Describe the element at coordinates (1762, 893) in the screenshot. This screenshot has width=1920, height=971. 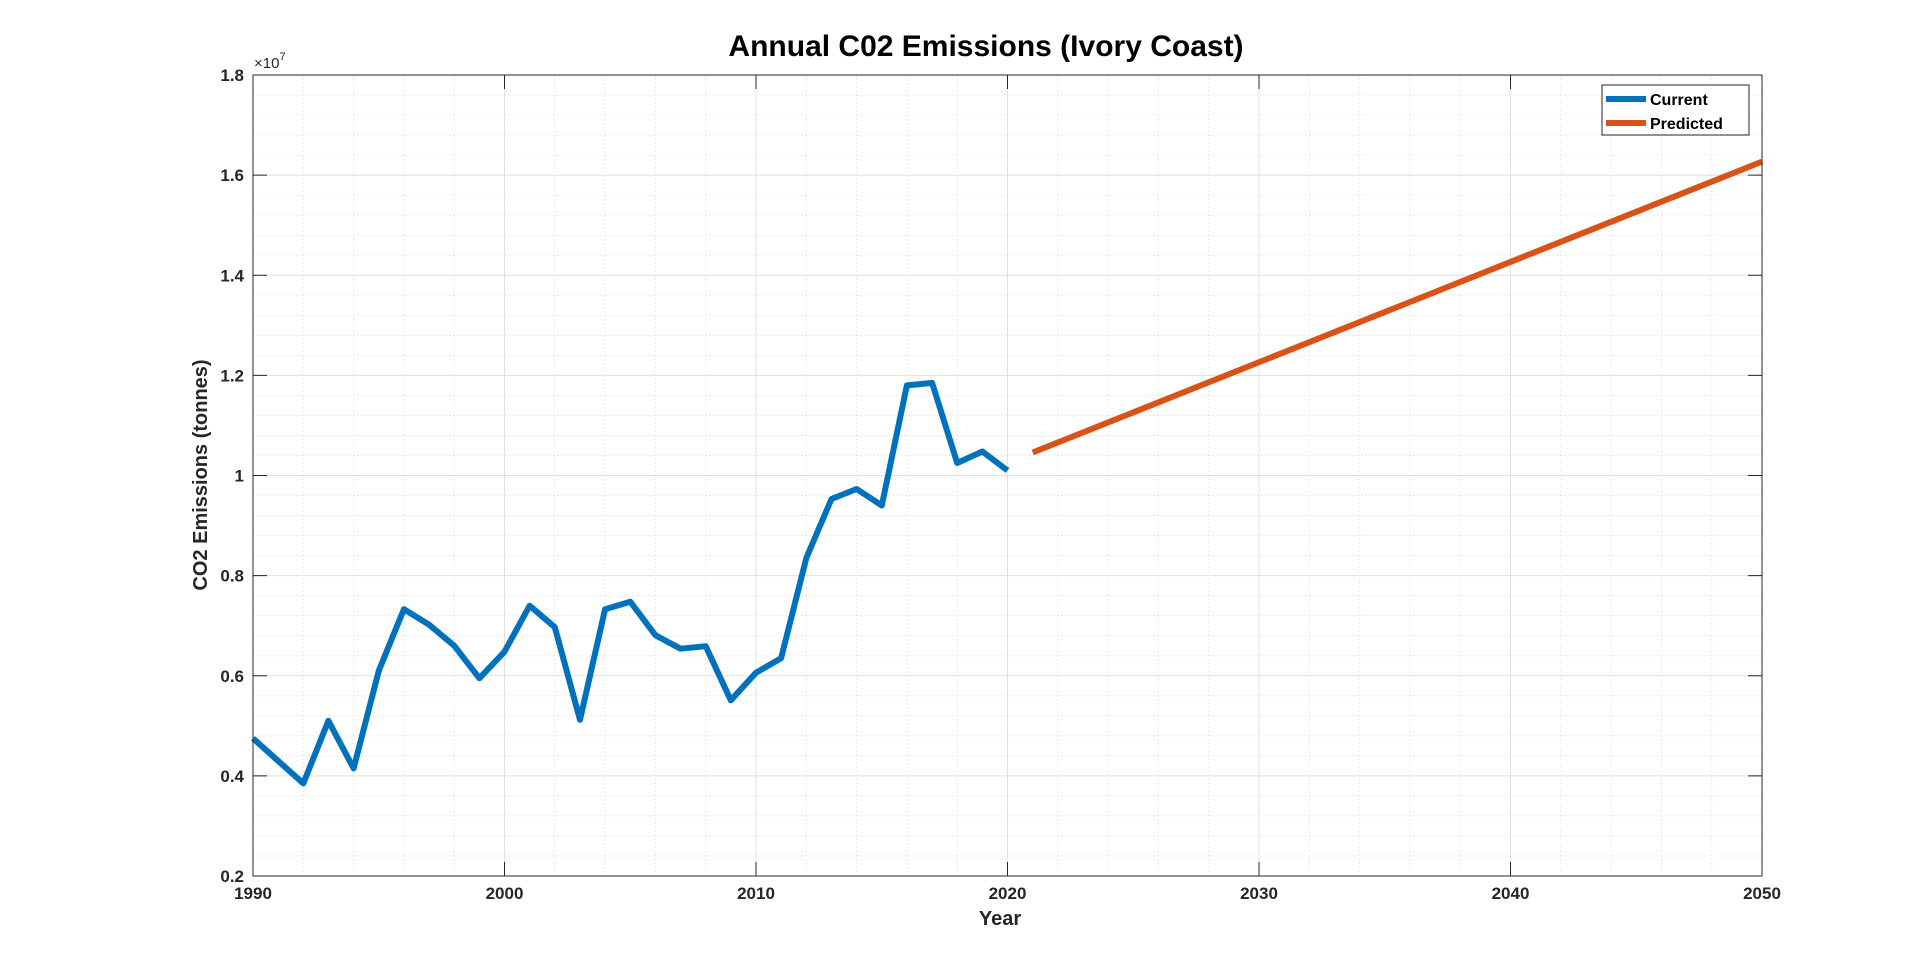
I see `x-tick-label: 2050` at that location.